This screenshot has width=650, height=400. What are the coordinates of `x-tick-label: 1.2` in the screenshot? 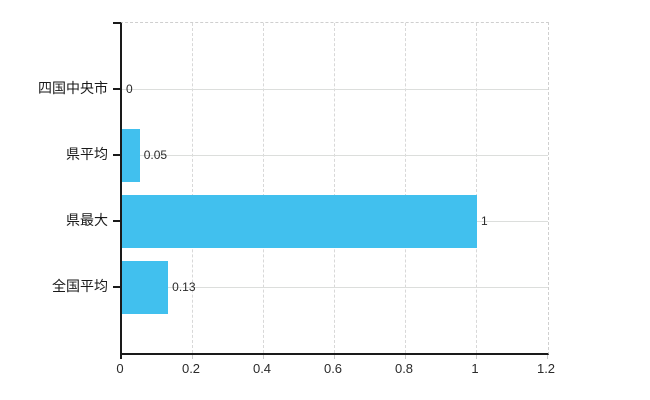 It's located at (546, 368).